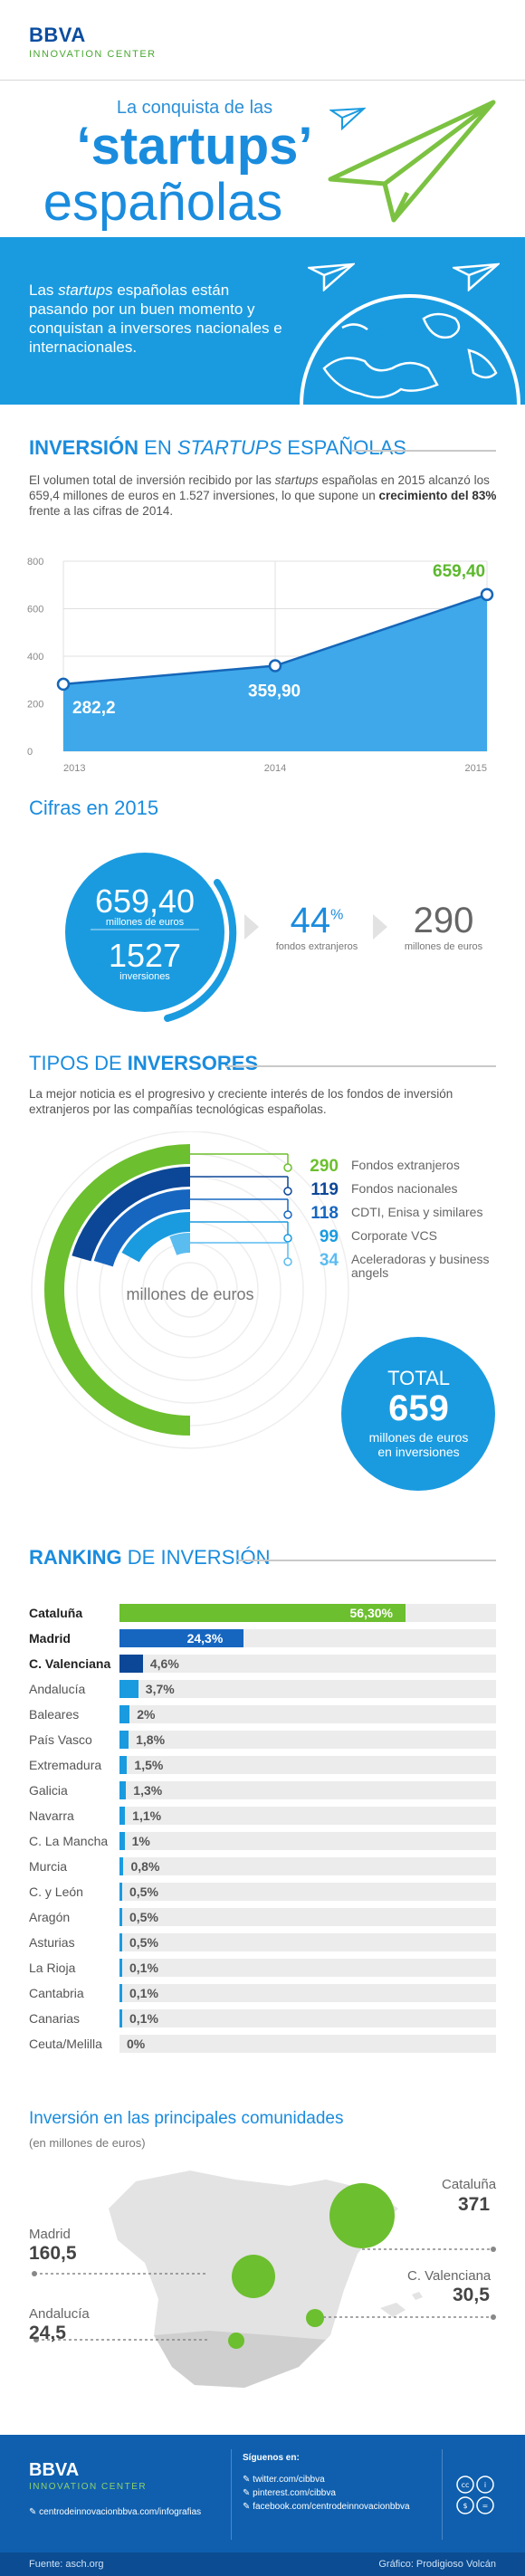 This screenshot has height=2576, width=525. I want to click on globe-icon, so click(410, 350).